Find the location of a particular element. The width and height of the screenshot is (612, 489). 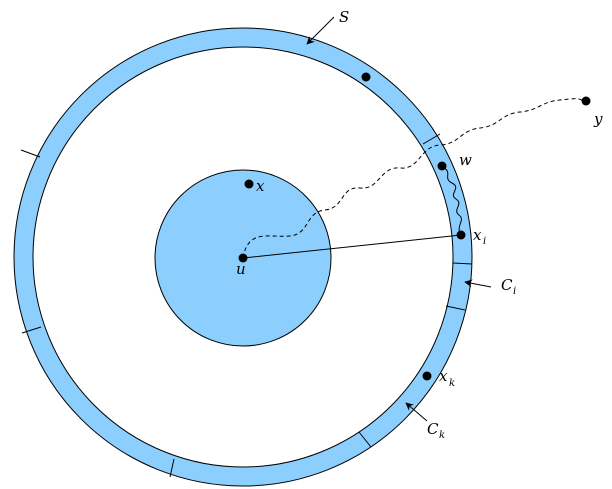

label-y: y is located at coordinates (598, 119).